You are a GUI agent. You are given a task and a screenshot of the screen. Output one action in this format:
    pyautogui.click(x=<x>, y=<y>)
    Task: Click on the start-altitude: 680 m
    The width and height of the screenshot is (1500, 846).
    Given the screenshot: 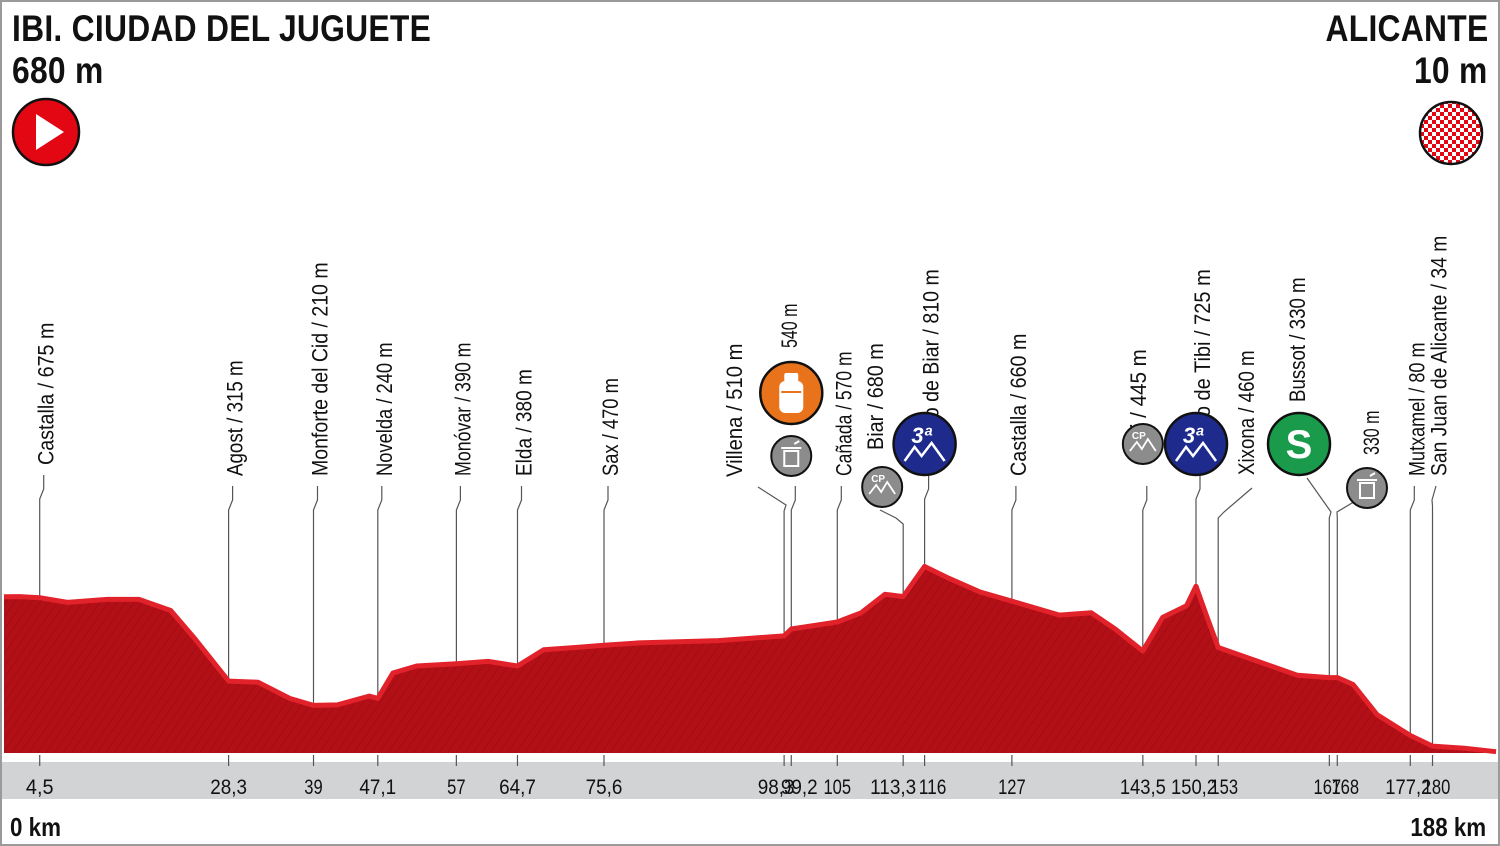 What is the action you would take?
    pyautogui.click(x=58, y=70)
    